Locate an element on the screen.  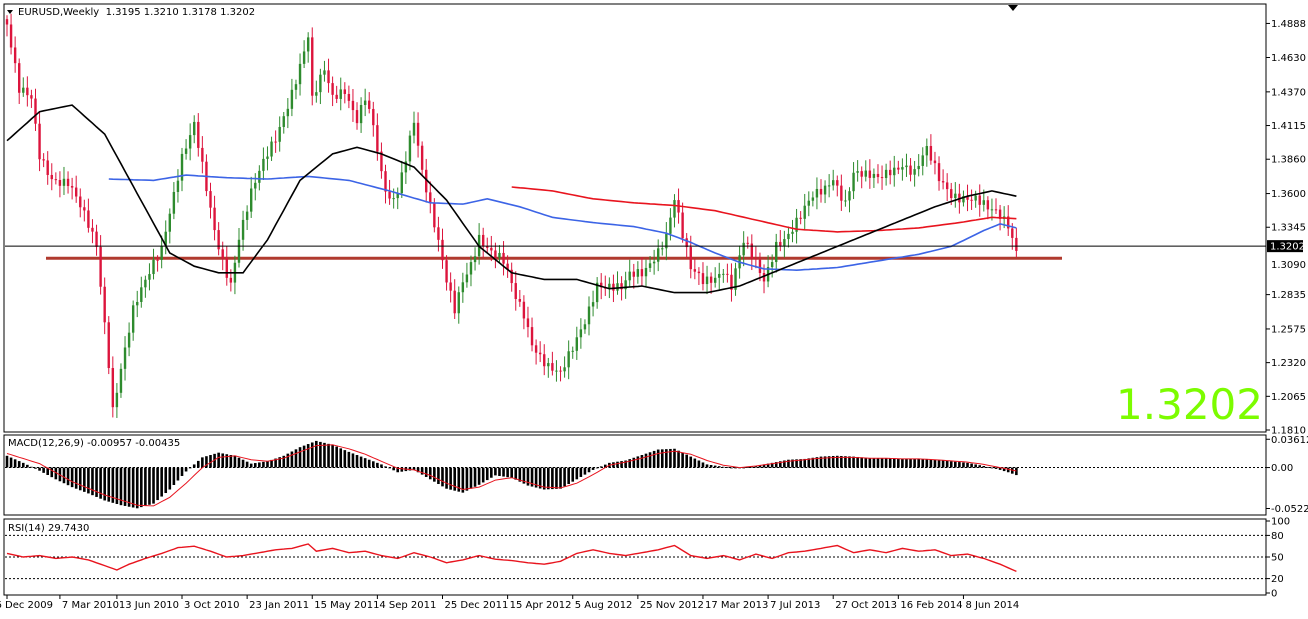
price-axis-label: 1.2320 is located at coordinates (1288, 363).